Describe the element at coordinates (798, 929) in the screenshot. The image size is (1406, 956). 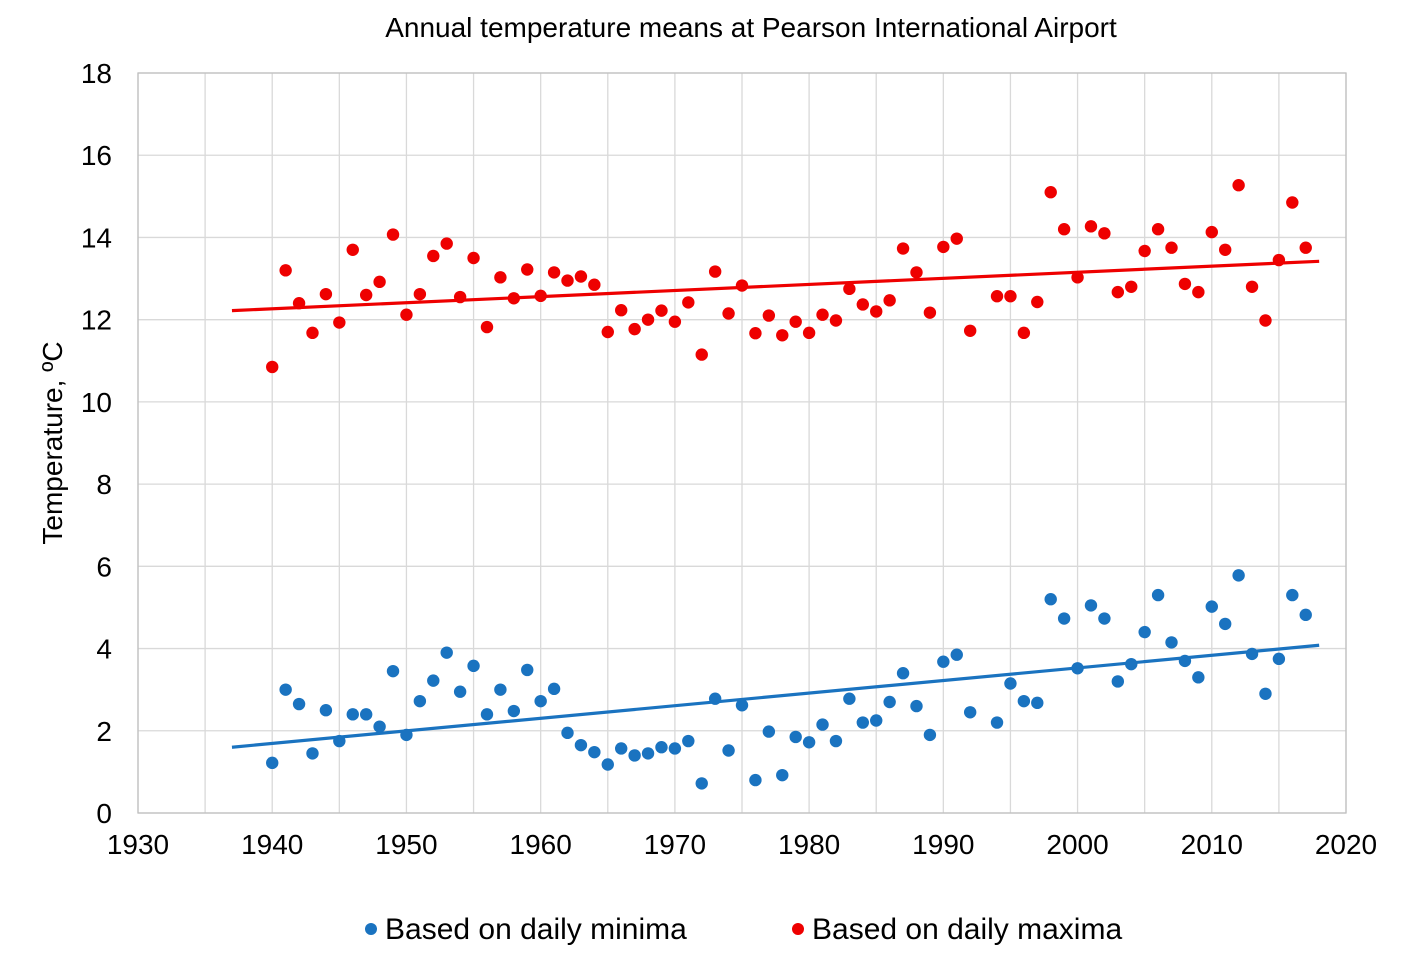
I see `legend-marker-maxima` at that location.